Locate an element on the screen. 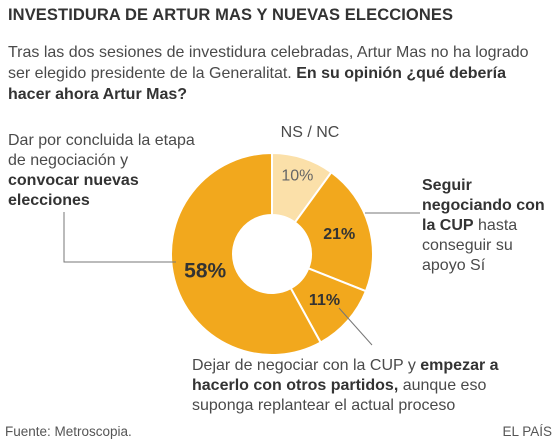 Image resolution: width=560 pixels, height=441 pixels. label-cup-bold: Seguir negociando con la CUP is located at coordinates (483, 205).